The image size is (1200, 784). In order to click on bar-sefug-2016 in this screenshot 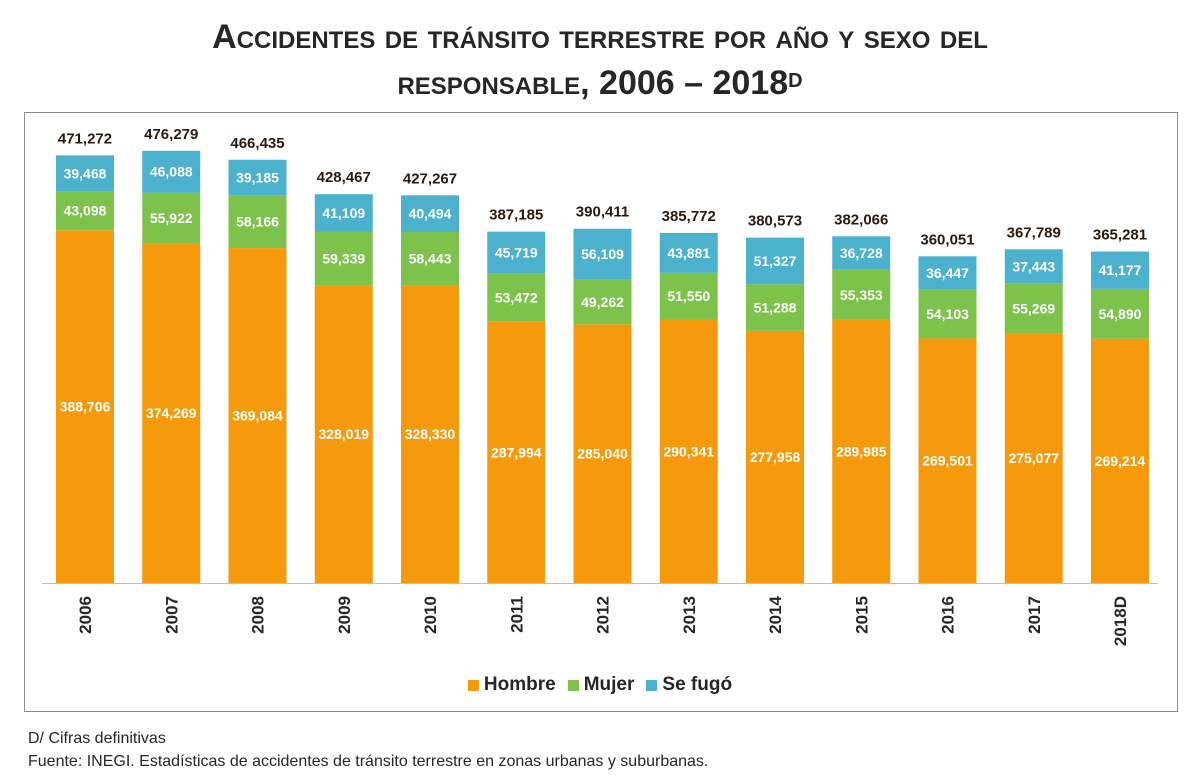, I will do `click(947, 273)`.